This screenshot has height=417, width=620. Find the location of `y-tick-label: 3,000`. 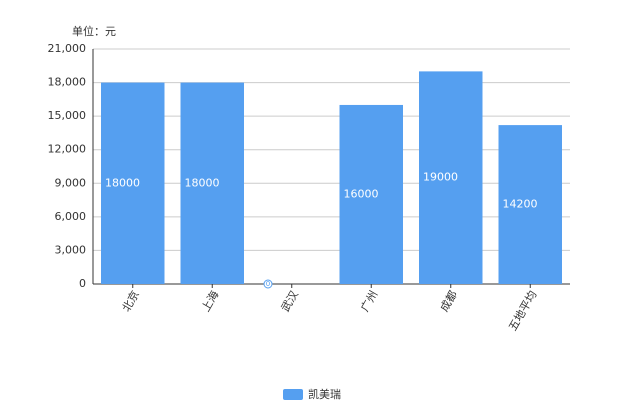

y-tick-label: 3,000 is located at coordinates (71, 249).